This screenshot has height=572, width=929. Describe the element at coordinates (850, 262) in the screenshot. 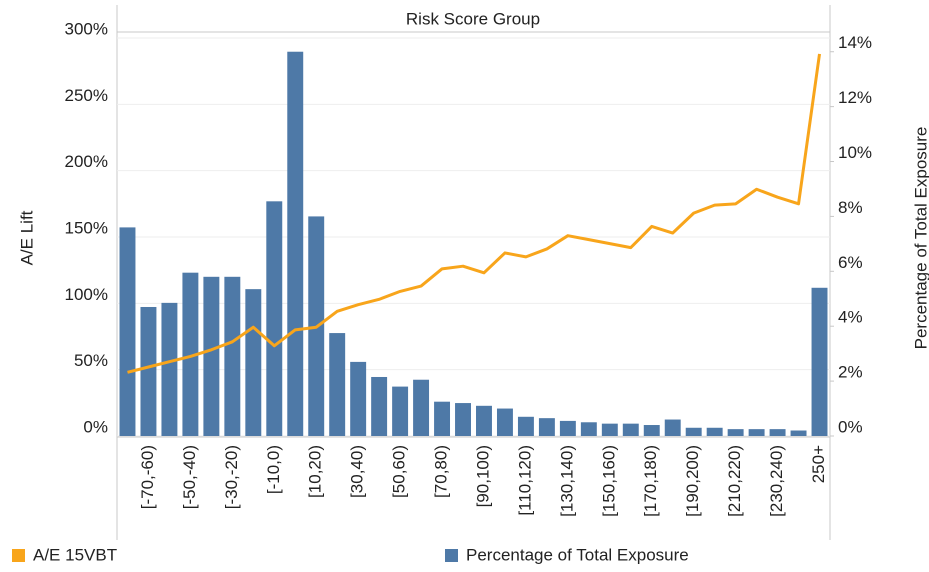

I see `y2-tick-label: 6%` at that location.